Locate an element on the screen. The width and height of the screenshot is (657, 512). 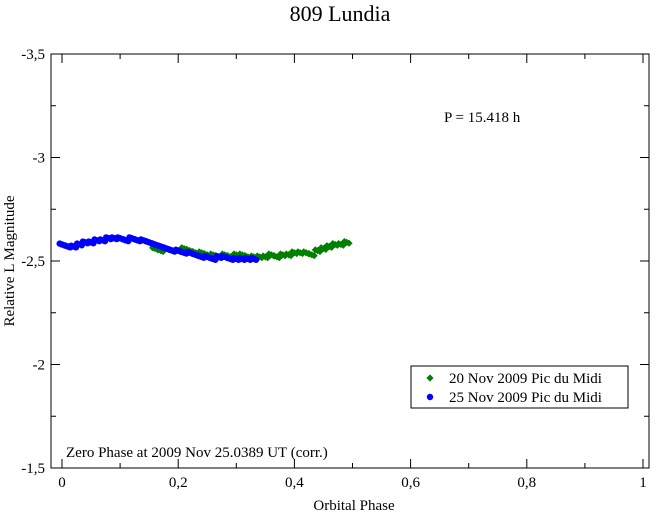
y-tick-label: -1,5 is located at coordinates (33, 469).